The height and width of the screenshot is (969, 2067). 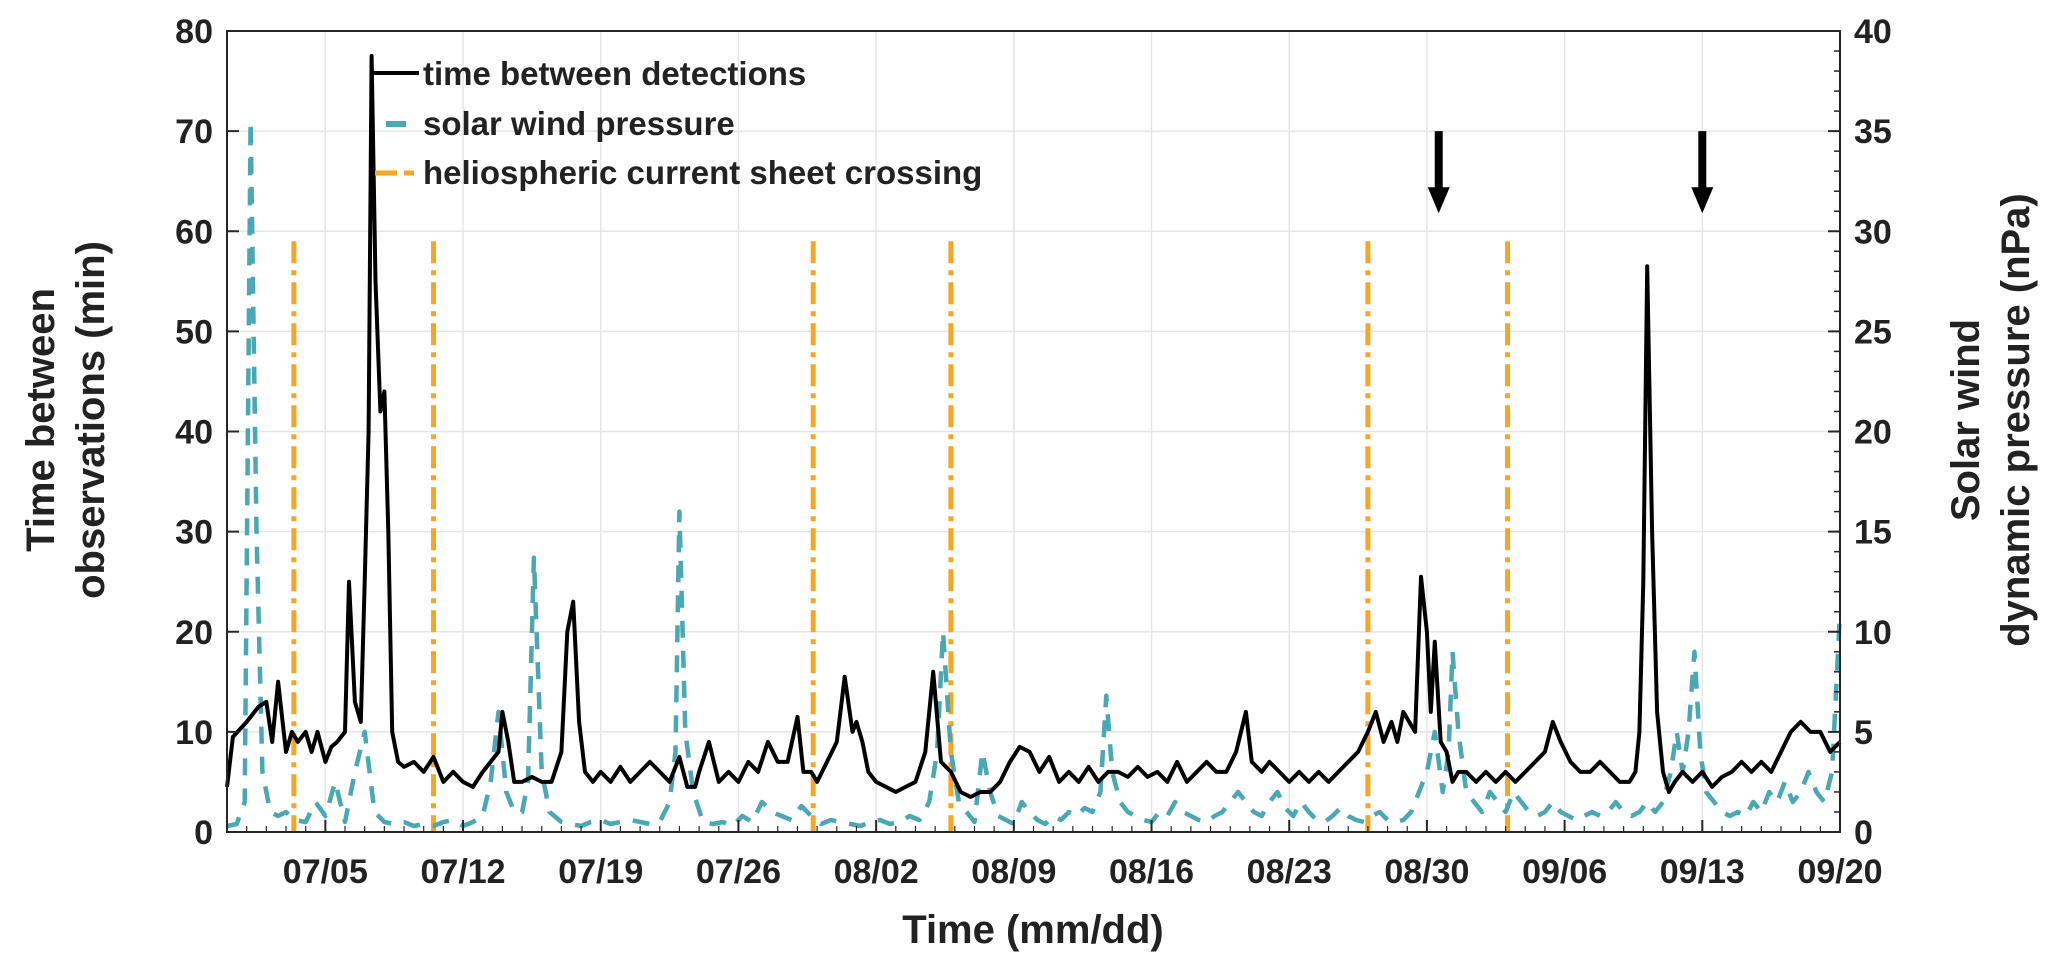 What do you see at coordinates (1966, 420) in the screenshot?
I see `y-axis-title-right-line-1: Solar wind` at bounding box center [1966, 420].